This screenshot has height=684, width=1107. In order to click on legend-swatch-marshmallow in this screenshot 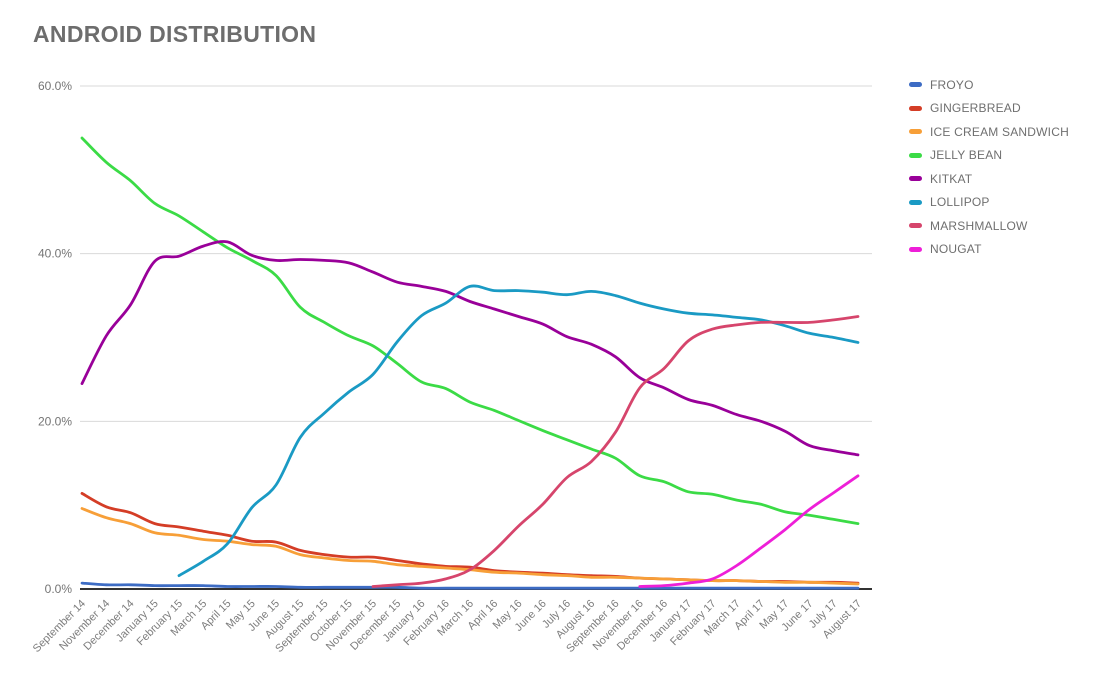, I will do `click(915, 226)`.